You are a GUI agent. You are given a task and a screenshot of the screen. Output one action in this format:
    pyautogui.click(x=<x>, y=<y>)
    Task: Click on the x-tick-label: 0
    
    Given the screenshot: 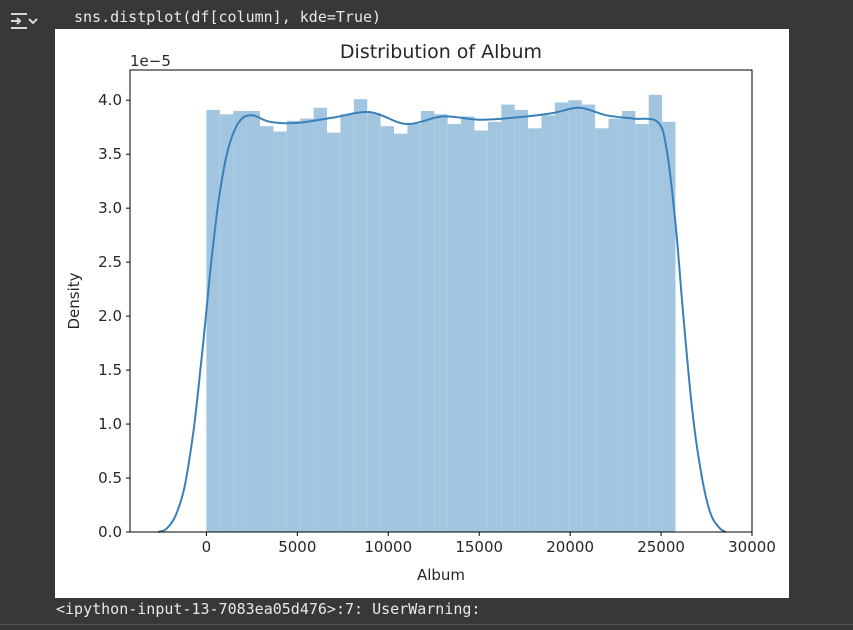 What is the action you would take?
    pyautogui.click(x=207, y=547)
    